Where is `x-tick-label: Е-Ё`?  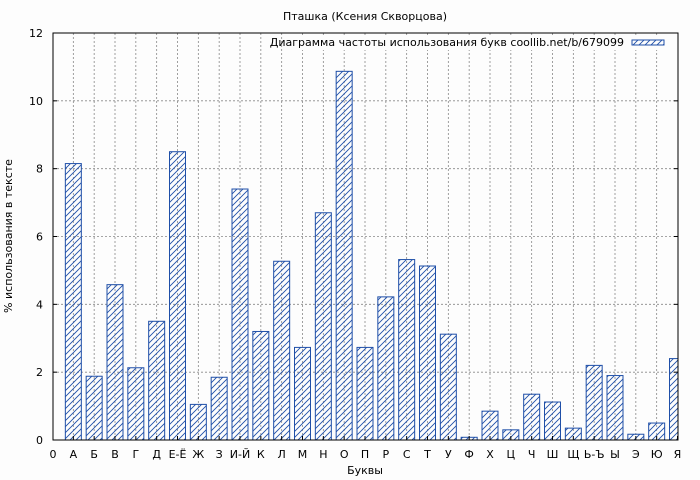 x-tick-label: Е-Ё is located at coordinates (178, 454).